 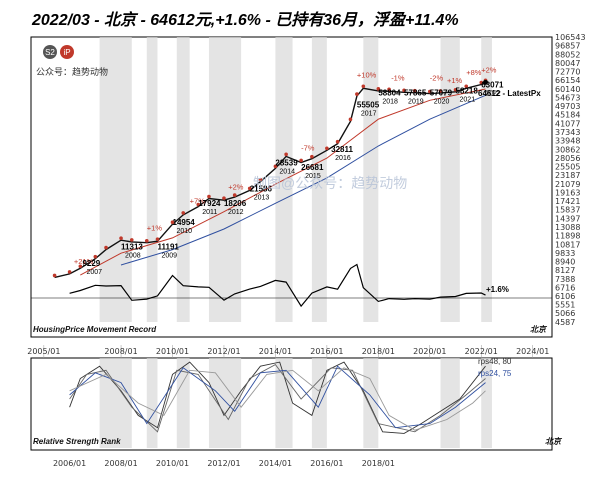 I want to click on ip-button-label: iP, so click(x=66, y=52).